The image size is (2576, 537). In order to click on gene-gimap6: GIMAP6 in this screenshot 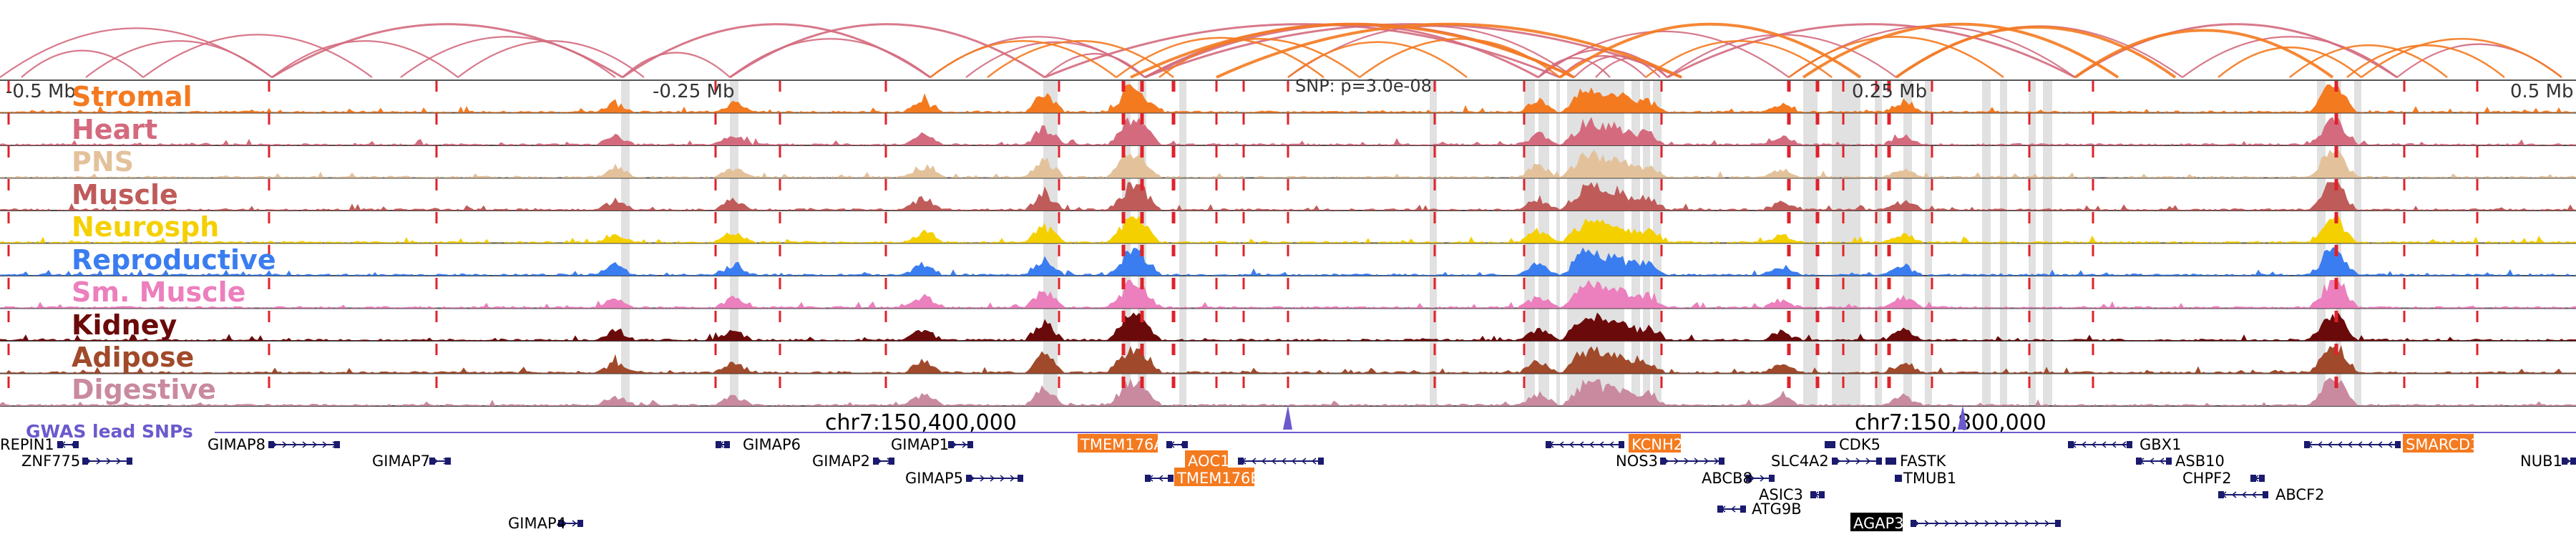, I will do `click(758, 444)`.